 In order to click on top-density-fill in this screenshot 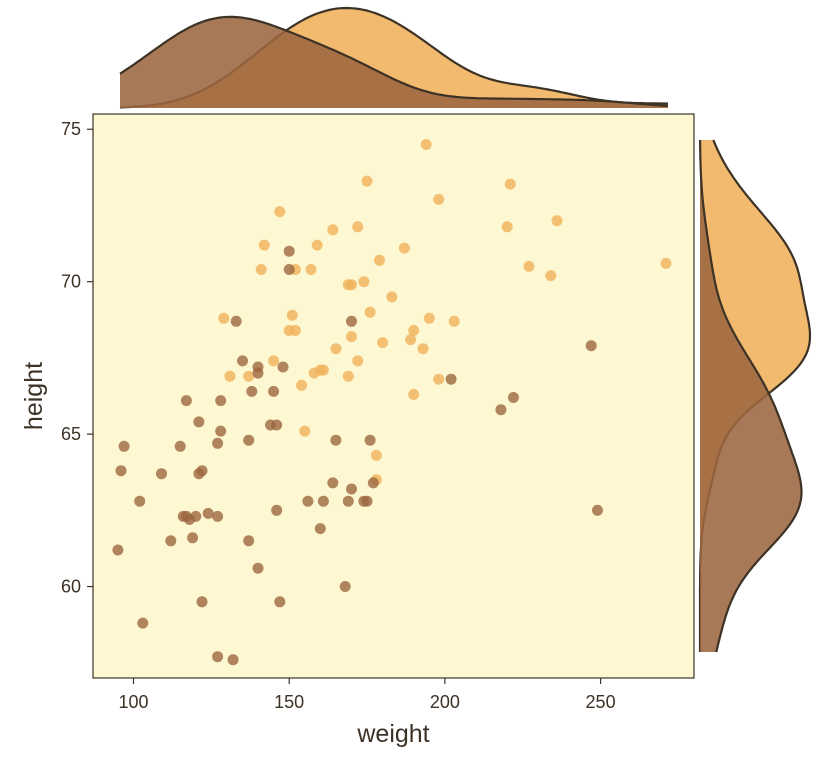, I will do `click(394, 62)`.